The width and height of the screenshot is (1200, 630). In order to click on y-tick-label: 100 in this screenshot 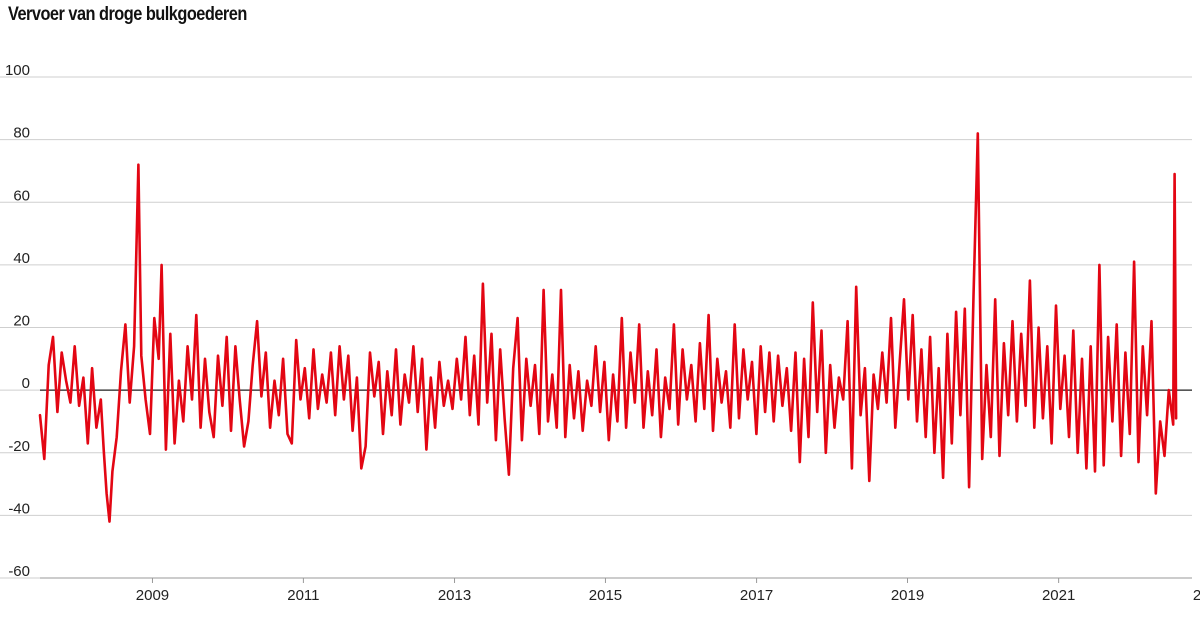, I will do `click(17, 70)`.